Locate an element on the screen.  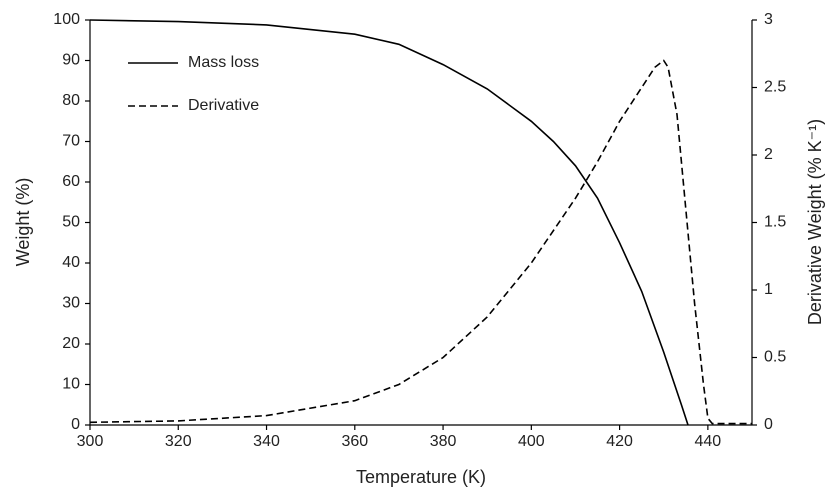
x-tick-label: 420 is located at coordinates (619, 441).